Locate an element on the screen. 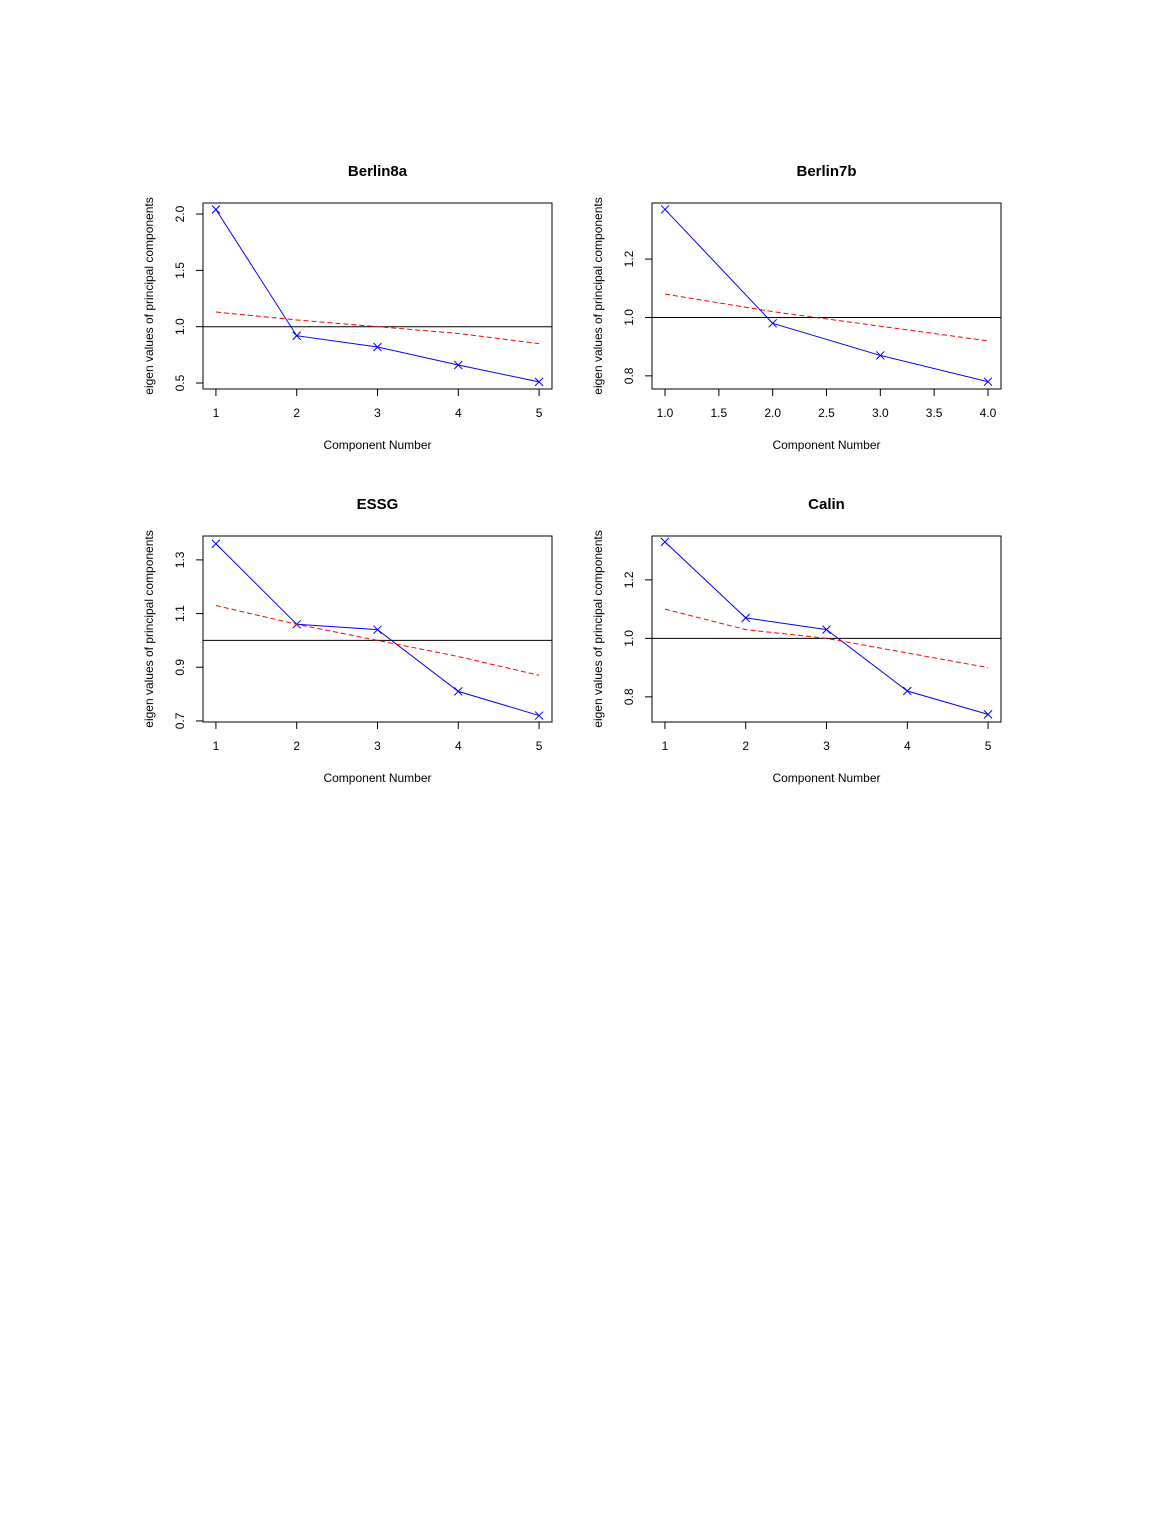  y-tick-label: 2.0 is located at coordinates (180, 213).